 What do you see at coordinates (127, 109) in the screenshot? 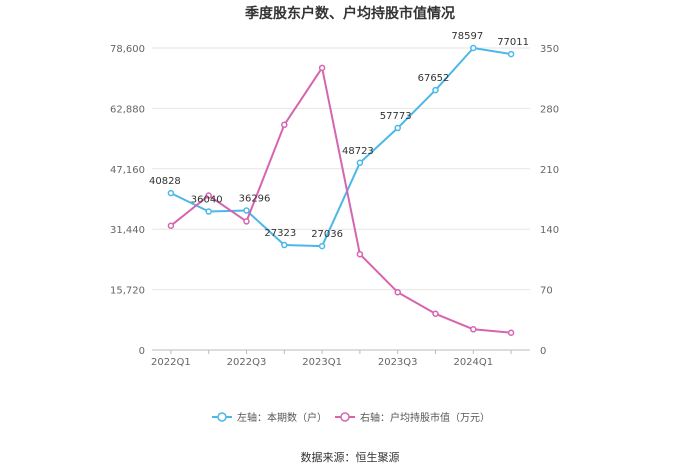
I see `left-tick-label: 62,880` at bounding box center [127, 109].